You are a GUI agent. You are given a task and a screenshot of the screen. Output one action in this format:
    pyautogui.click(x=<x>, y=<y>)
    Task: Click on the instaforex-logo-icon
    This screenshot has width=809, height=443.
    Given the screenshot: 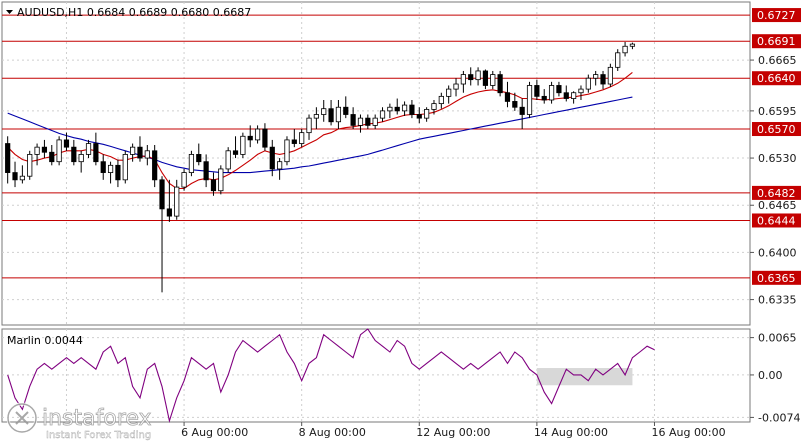 What is the action you would take?
    pyautogui.click(x=22, y=418)
    